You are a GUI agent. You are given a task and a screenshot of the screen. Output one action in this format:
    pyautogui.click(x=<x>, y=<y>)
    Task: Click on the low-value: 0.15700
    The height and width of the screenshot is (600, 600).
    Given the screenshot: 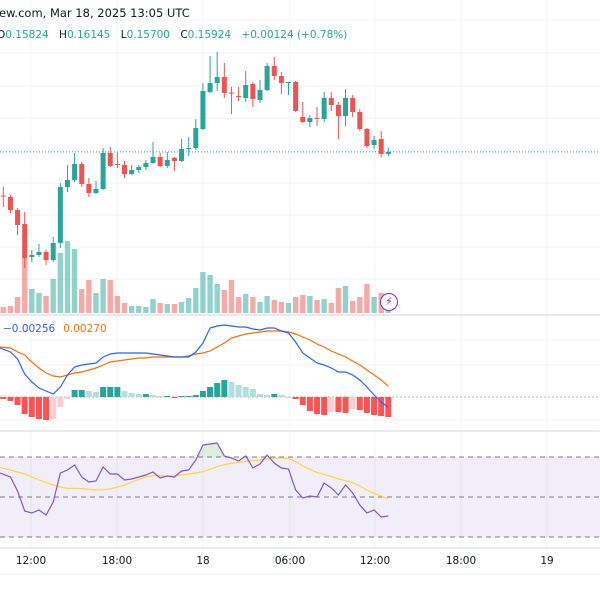 What is the action you would take?
    pyautogui.click(x=148, y=35)
    